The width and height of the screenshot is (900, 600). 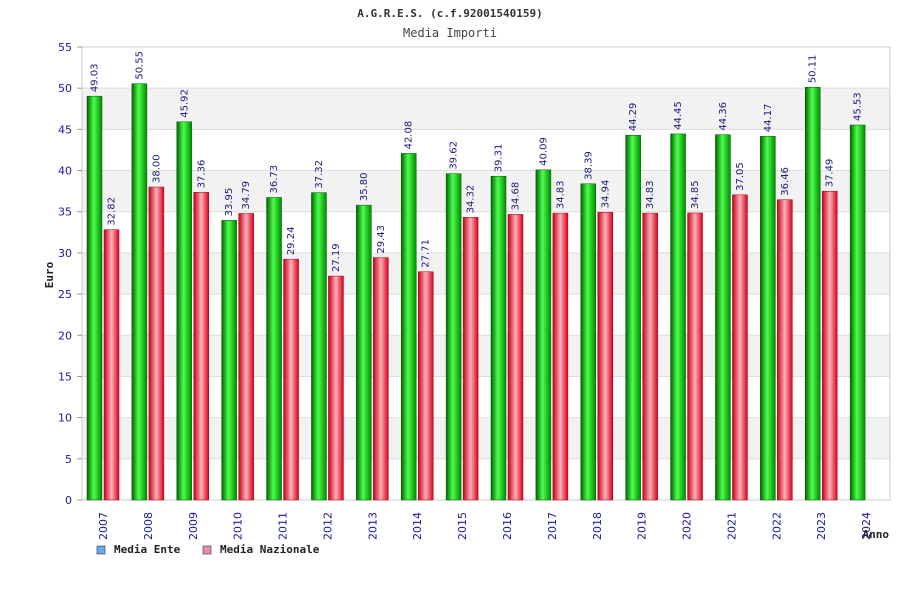 I want to click on bar-media-ente-2013, so click(x=364, y=352).